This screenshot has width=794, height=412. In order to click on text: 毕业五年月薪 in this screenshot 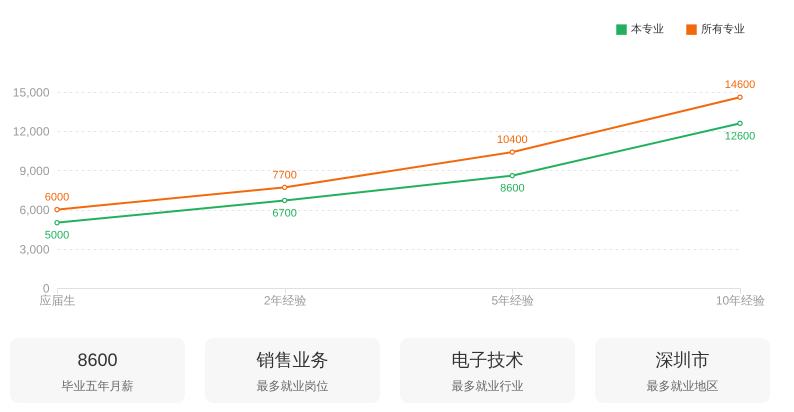, I will do `click(97, 386)`.